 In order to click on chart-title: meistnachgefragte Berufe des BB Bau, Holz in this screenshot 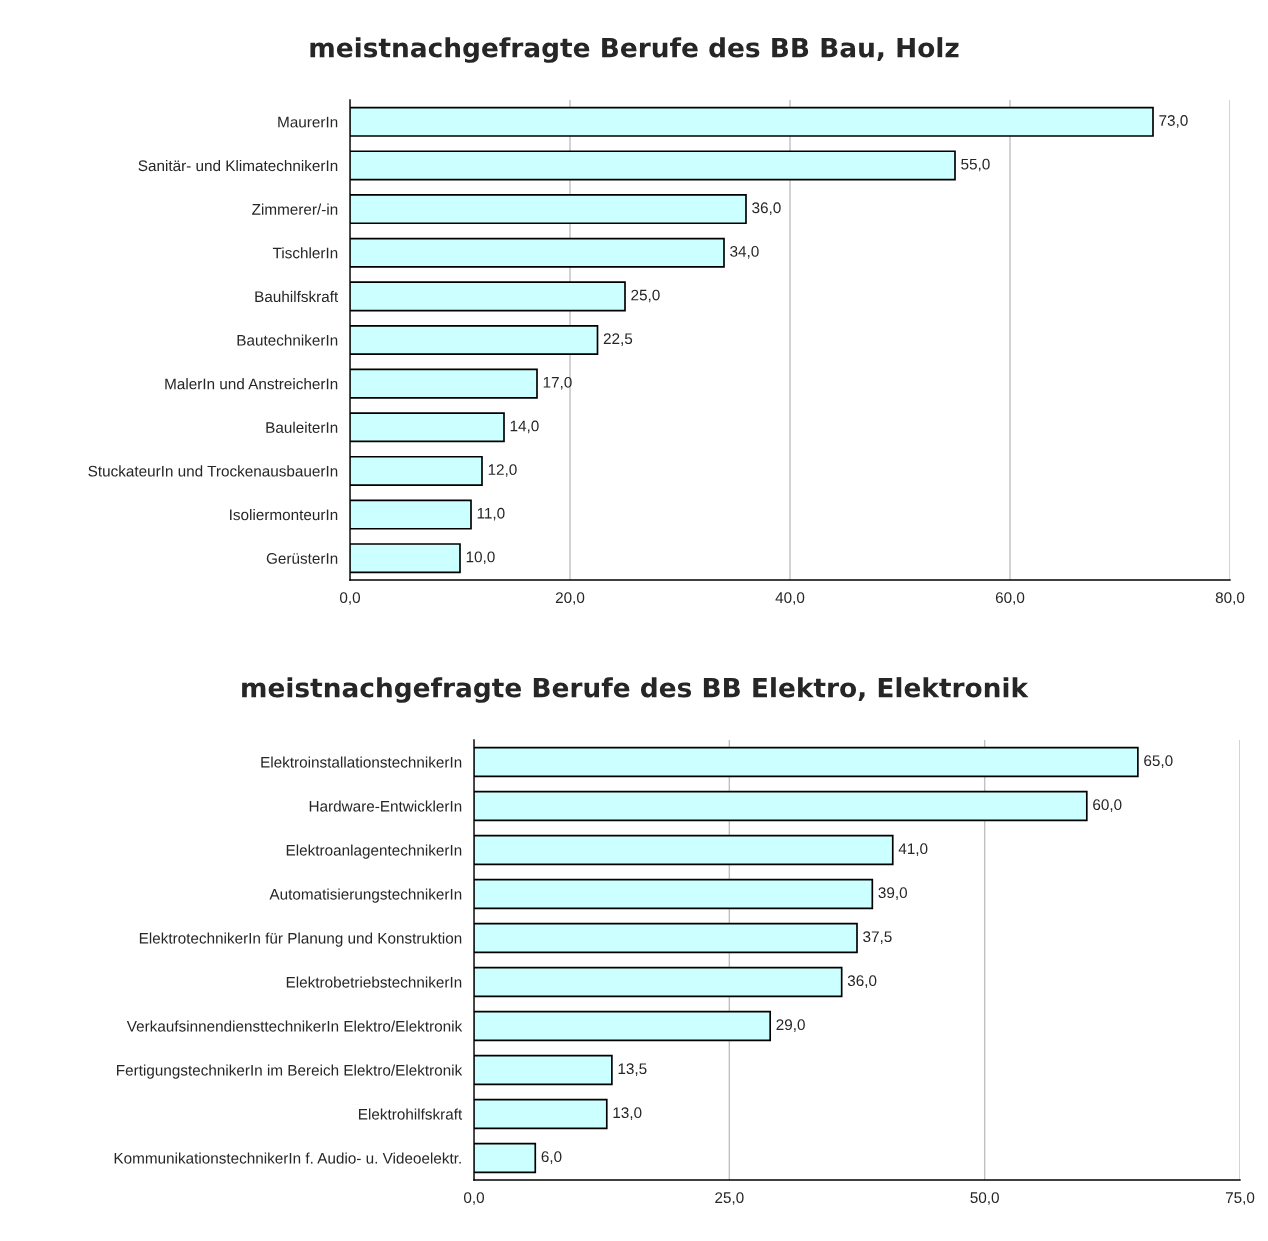, I will do `click(634, 50)`.